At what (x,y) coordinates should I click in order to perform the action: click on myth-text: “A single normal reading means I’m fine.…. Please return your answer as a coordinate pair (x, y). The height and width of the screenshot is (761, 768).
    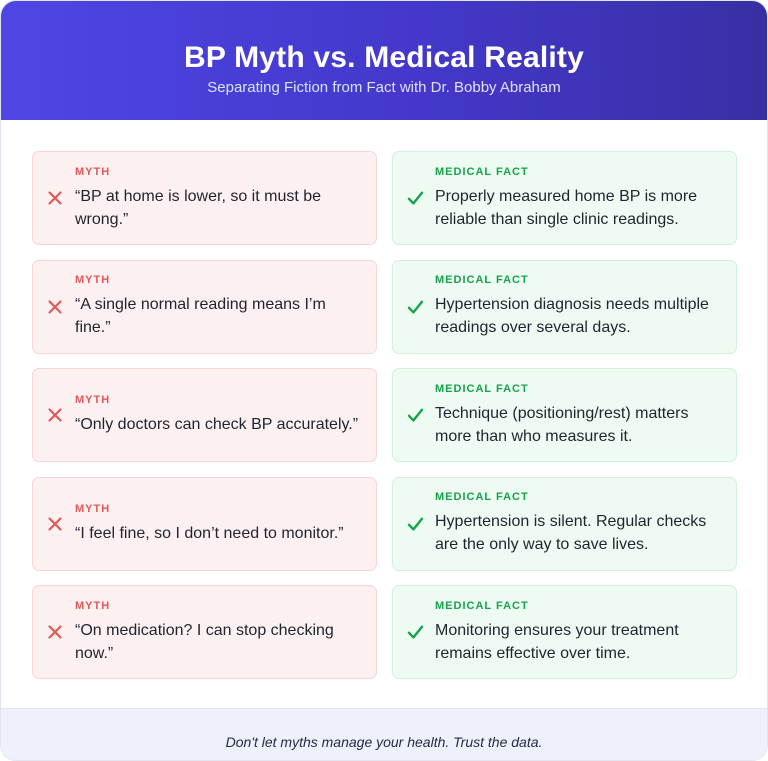
    Looking at the image, I should click on (200, 316).